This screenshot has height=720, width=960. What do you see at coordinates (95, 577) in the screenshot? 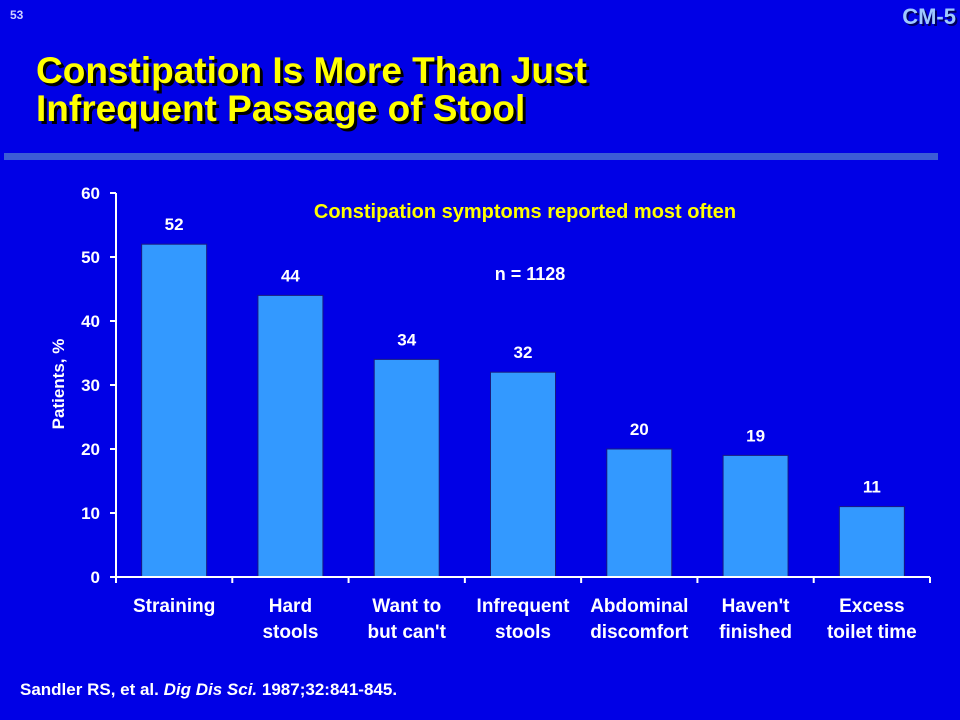
I see `y-tick-label-0: 0` at bounding box center [95, 577].